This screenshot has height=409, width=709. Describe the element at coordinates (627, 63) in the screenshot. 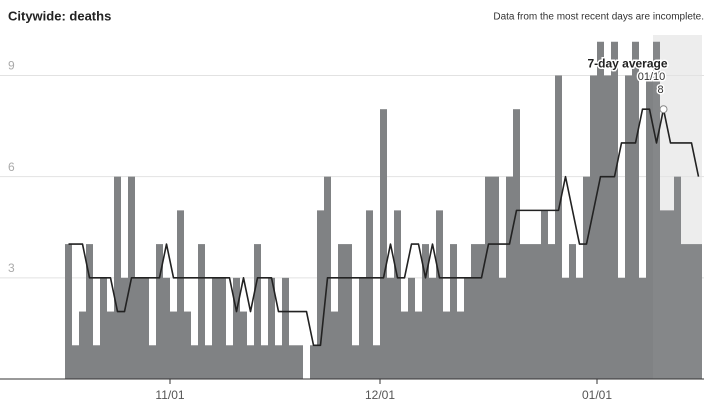

I see `annotation-label: 7-day average` at that location.